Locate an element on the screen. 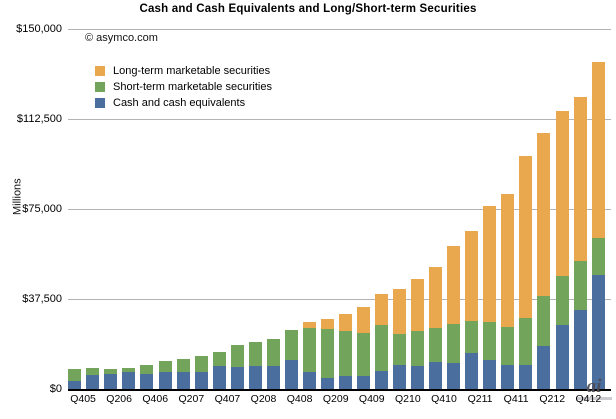  bar-Q305-segment-bottom is located at coordinates (75, 384).